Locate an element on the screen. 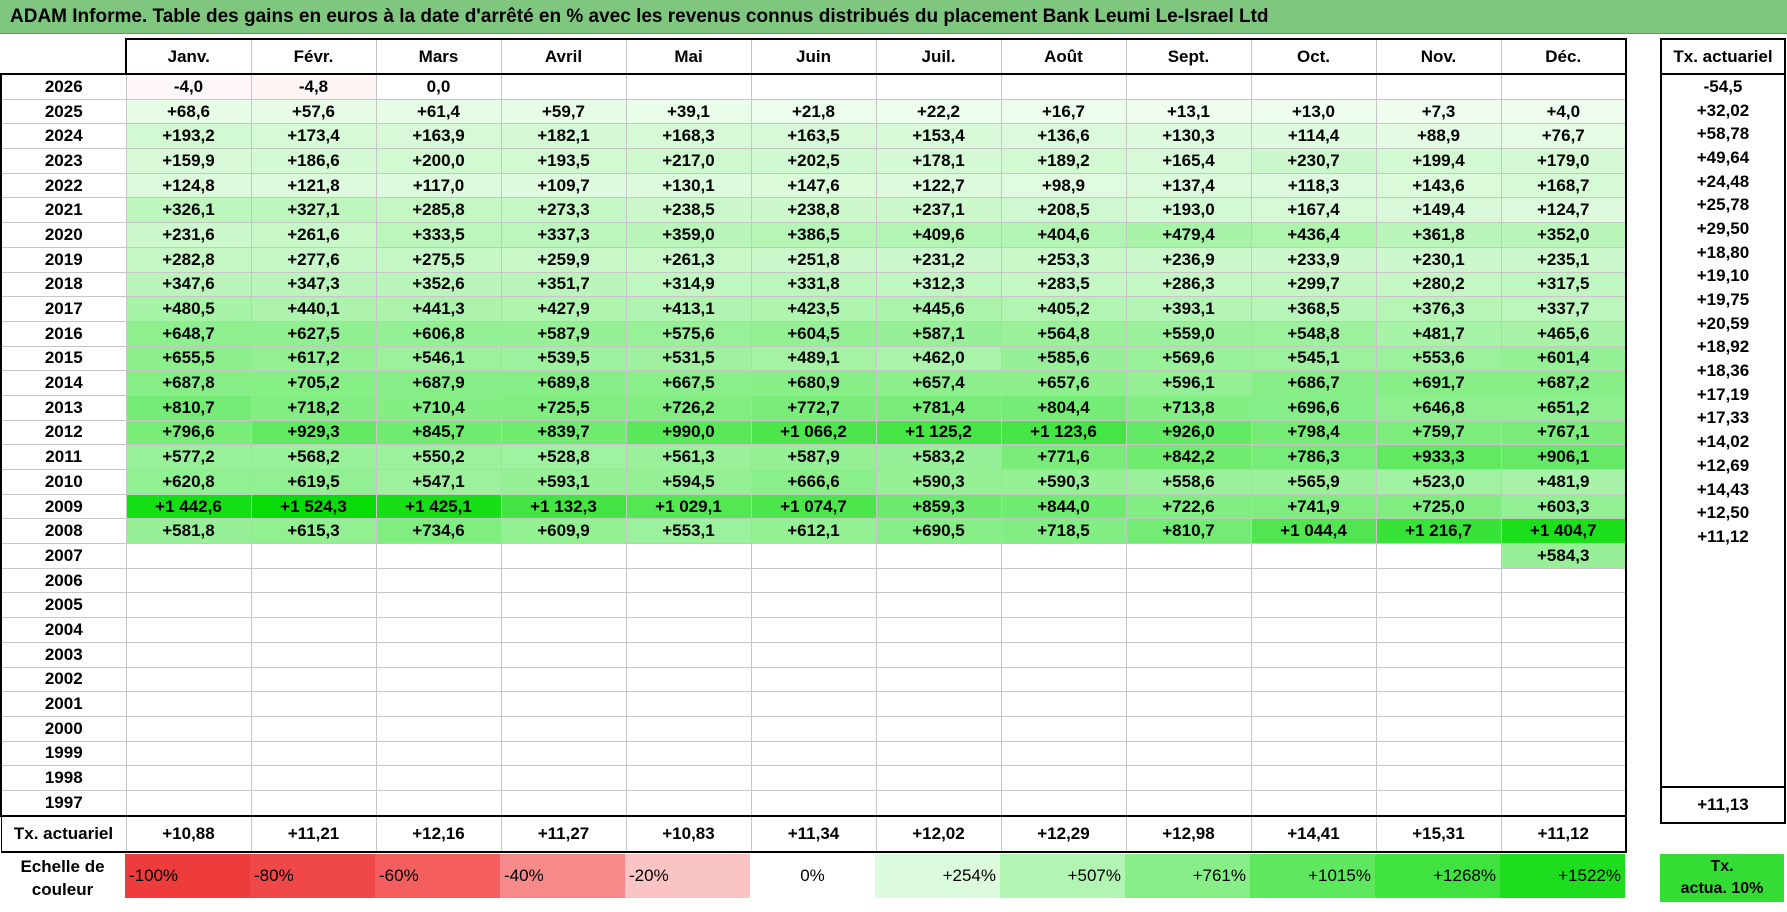  gain-cell: +718,5 is located at coordinates (1063, 531).